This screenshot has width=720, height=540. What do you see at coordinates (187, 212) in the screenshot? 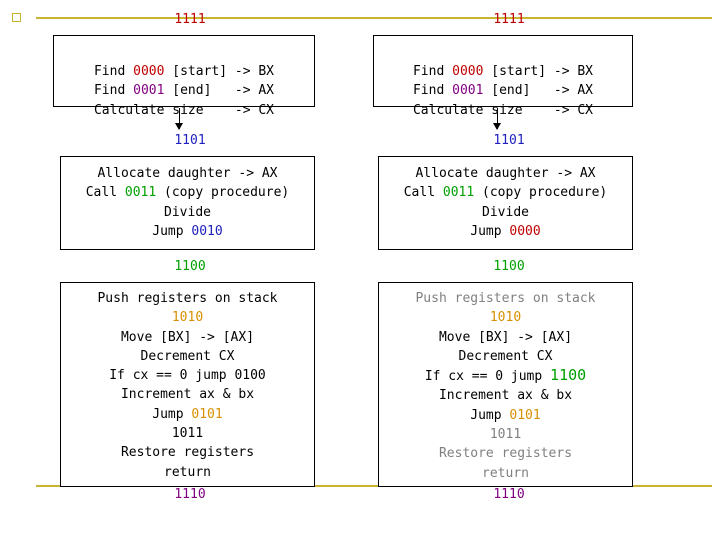
I see `left-divide-line: Divide` at bounding box center [187, 212].